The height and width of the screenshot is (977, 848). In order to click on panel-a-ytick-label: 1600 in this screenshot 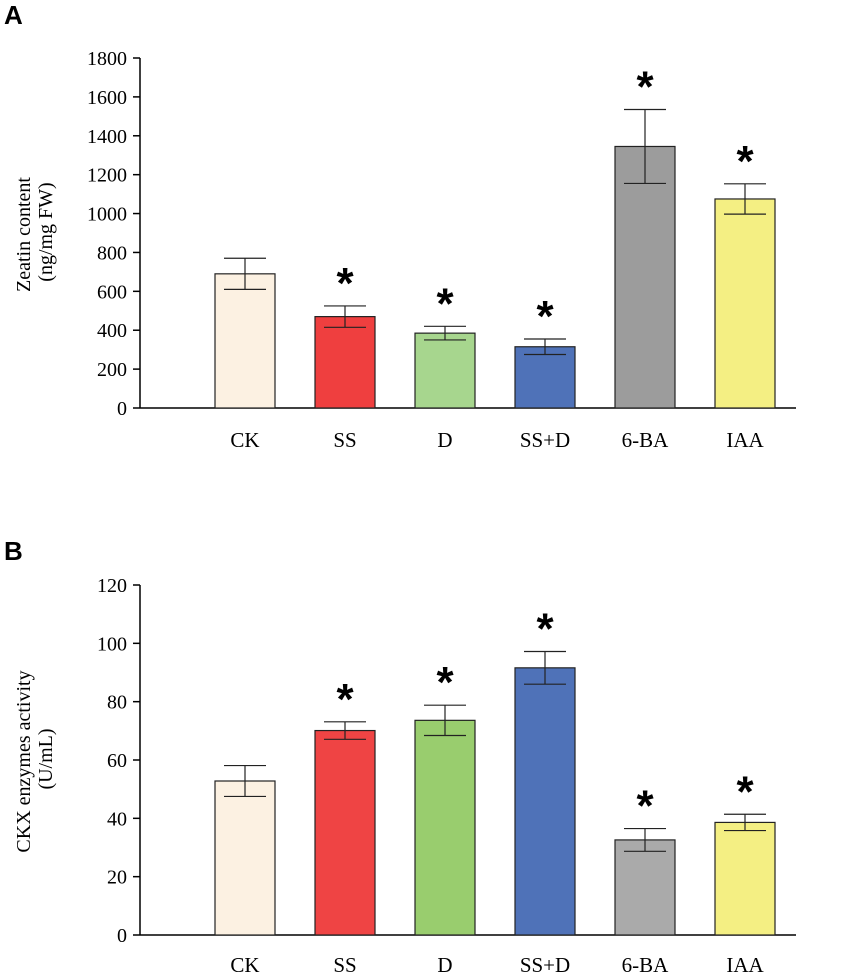, I will do `click(107, 98)`.